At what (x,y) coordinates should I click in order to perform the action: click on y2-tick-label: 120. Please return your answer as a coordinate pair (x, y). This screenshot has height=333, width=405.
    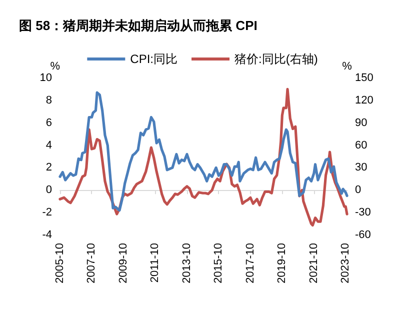
    Looking at the image, I should click on (364, 100).